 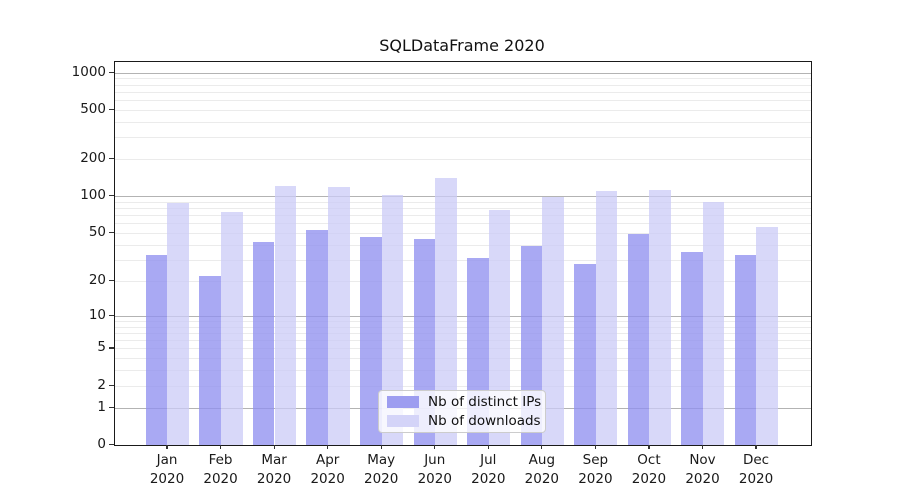 I want to click on x-tick-label-jul: Jul 2020, so click(x=488, y=469).